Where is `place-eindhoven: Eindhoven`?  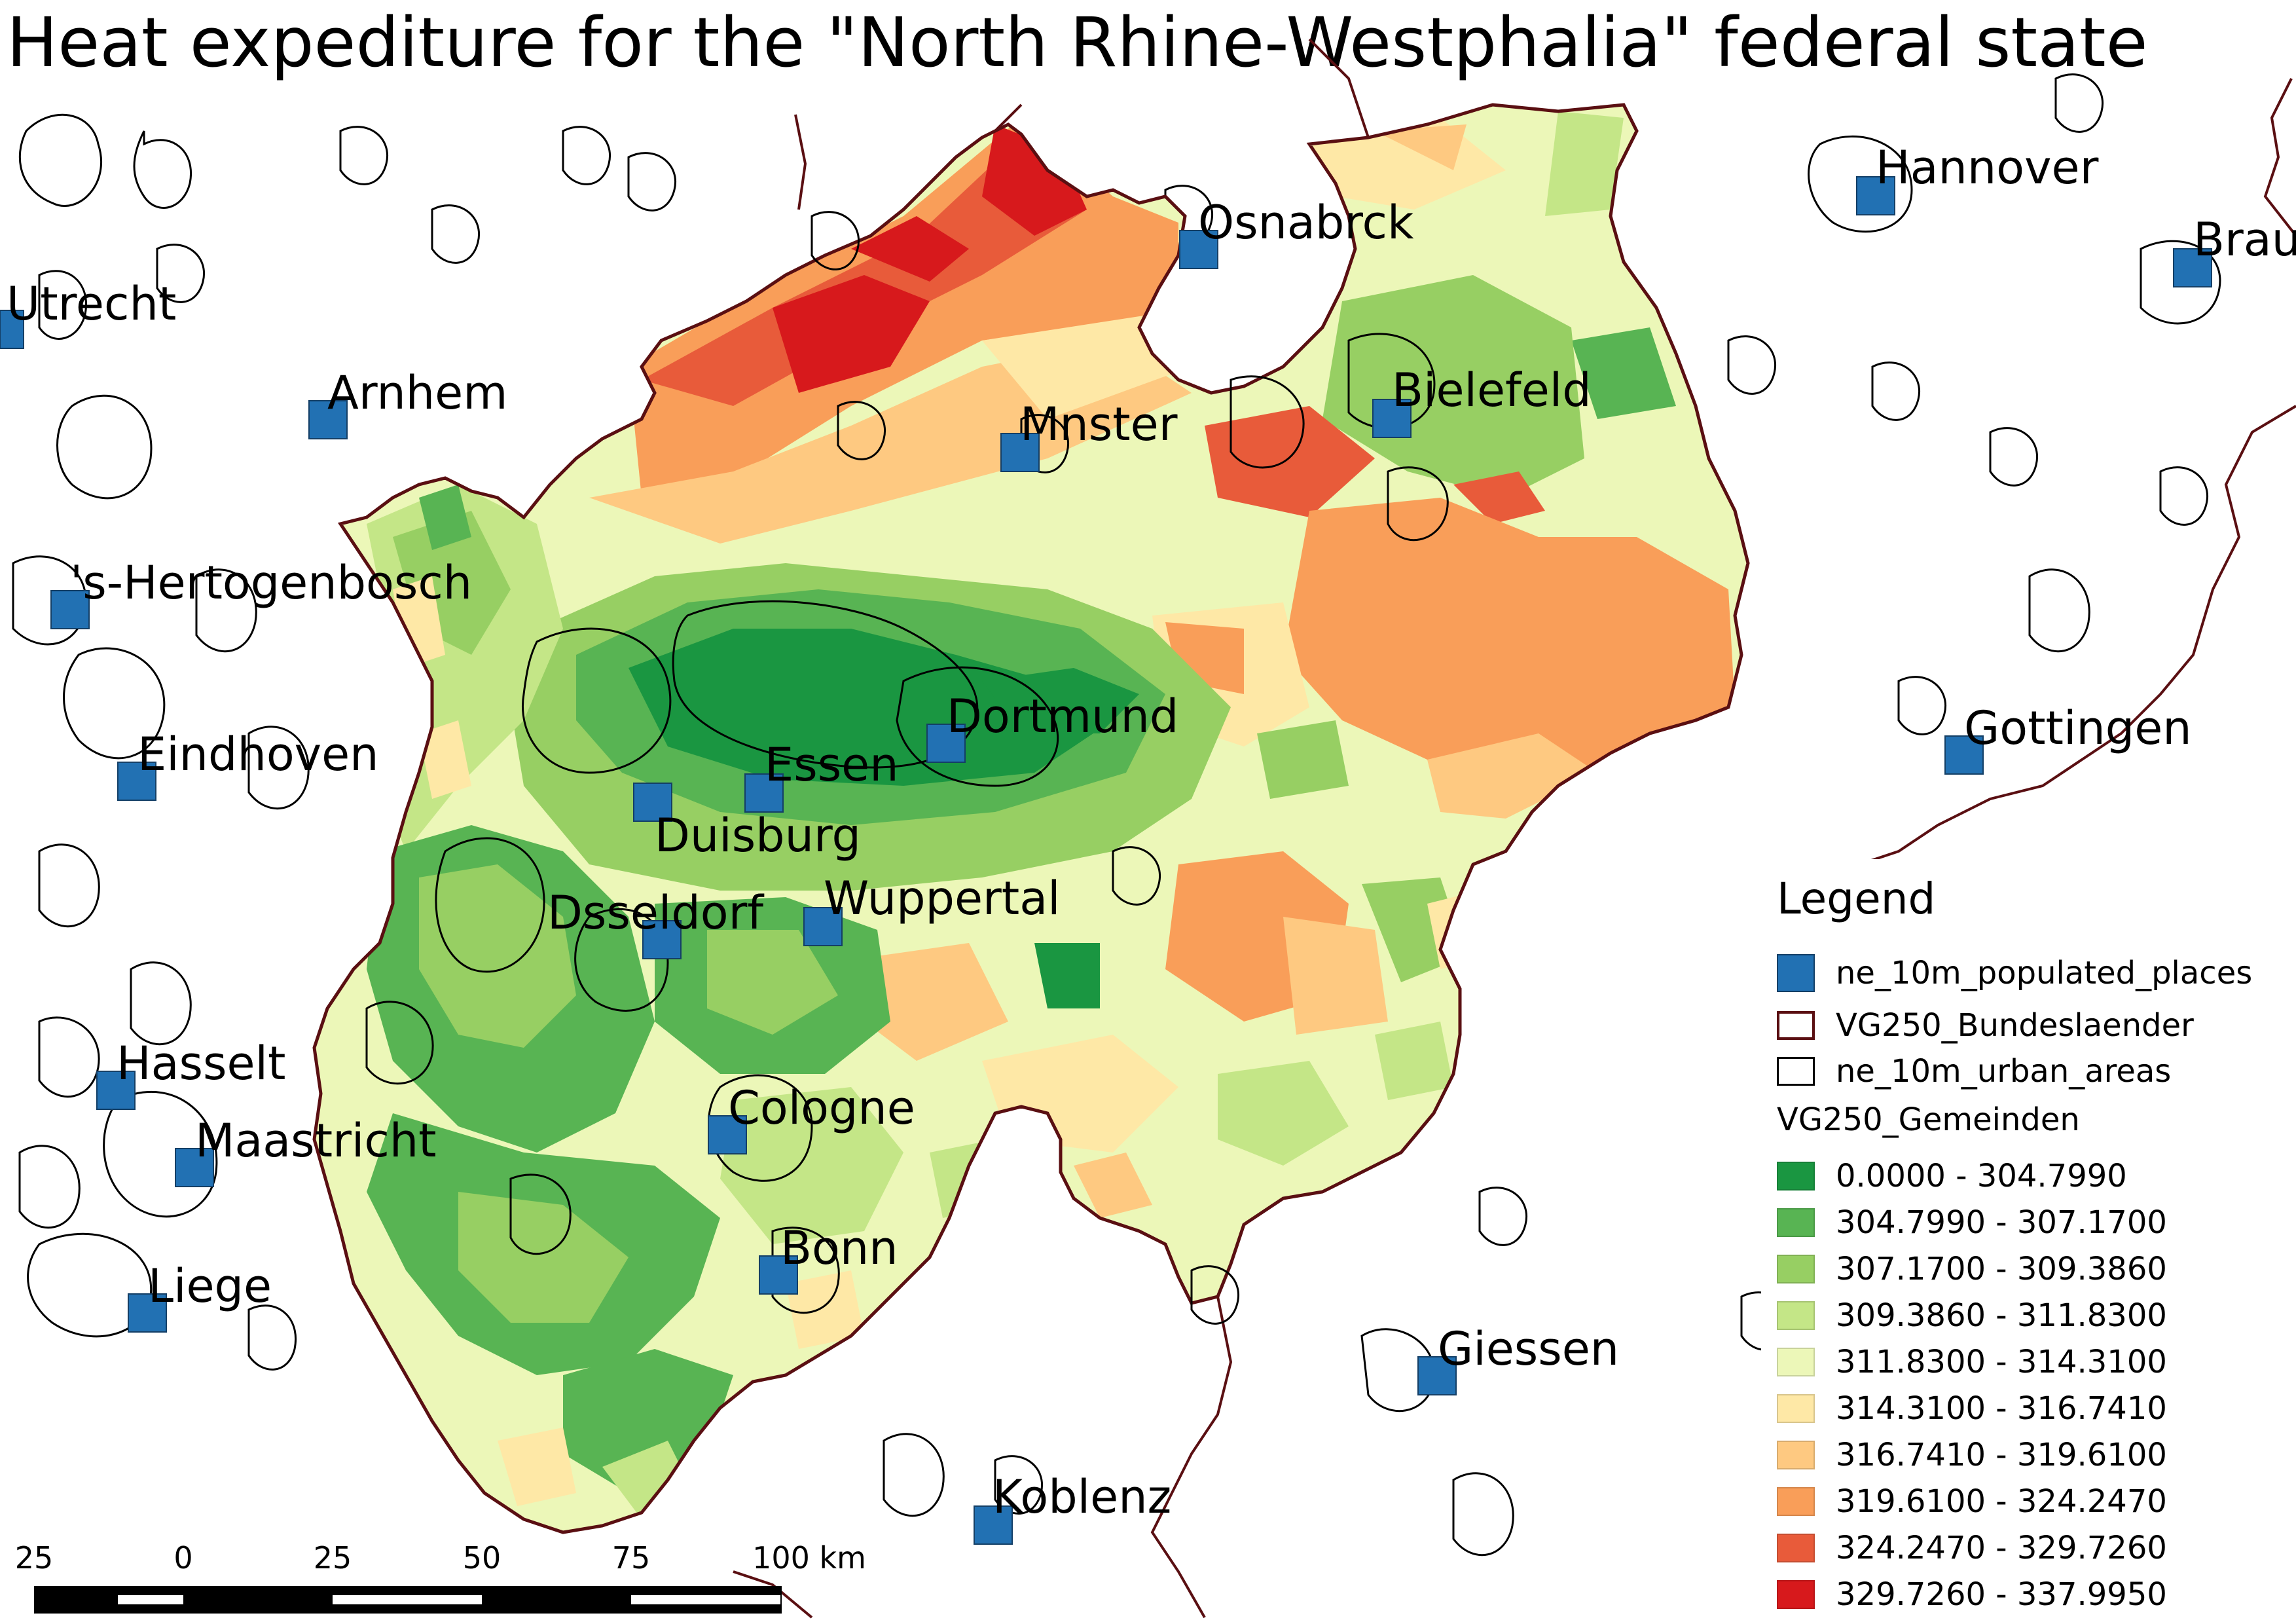
place-eindhoven: Eindhoven is located at coordinates (248, 764).